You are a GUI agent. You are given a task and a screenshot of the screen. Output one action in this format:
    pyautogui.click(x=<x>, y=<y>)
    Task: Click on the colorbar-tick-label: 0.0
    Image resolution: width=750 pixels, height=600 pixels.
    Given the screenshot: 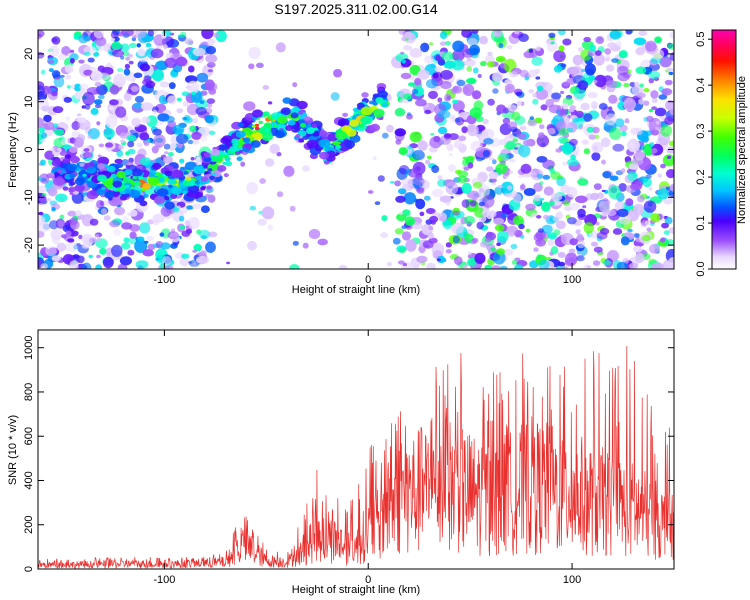 What is the action you would take?
    pyautogui.click(x=701, y=268)
    